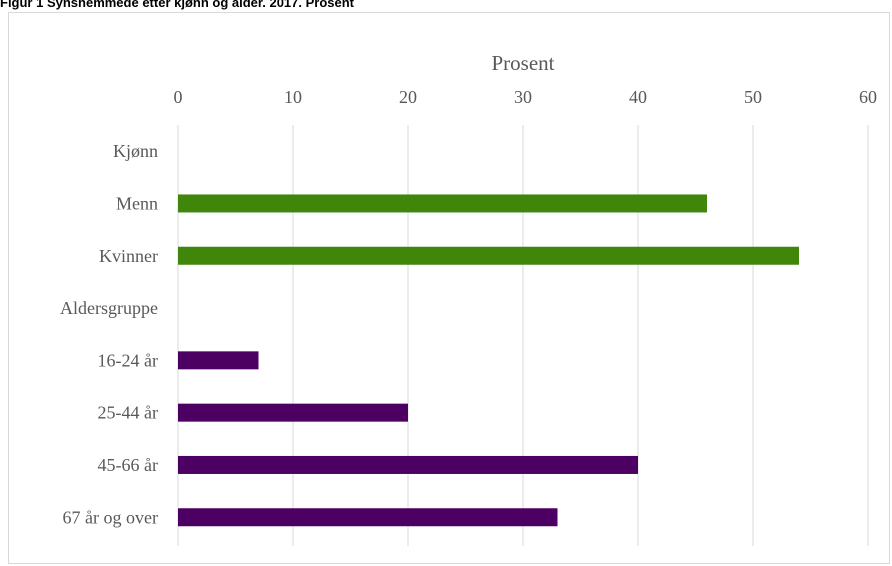  I want to click on x-tick-label: 30, so click(523, 97).